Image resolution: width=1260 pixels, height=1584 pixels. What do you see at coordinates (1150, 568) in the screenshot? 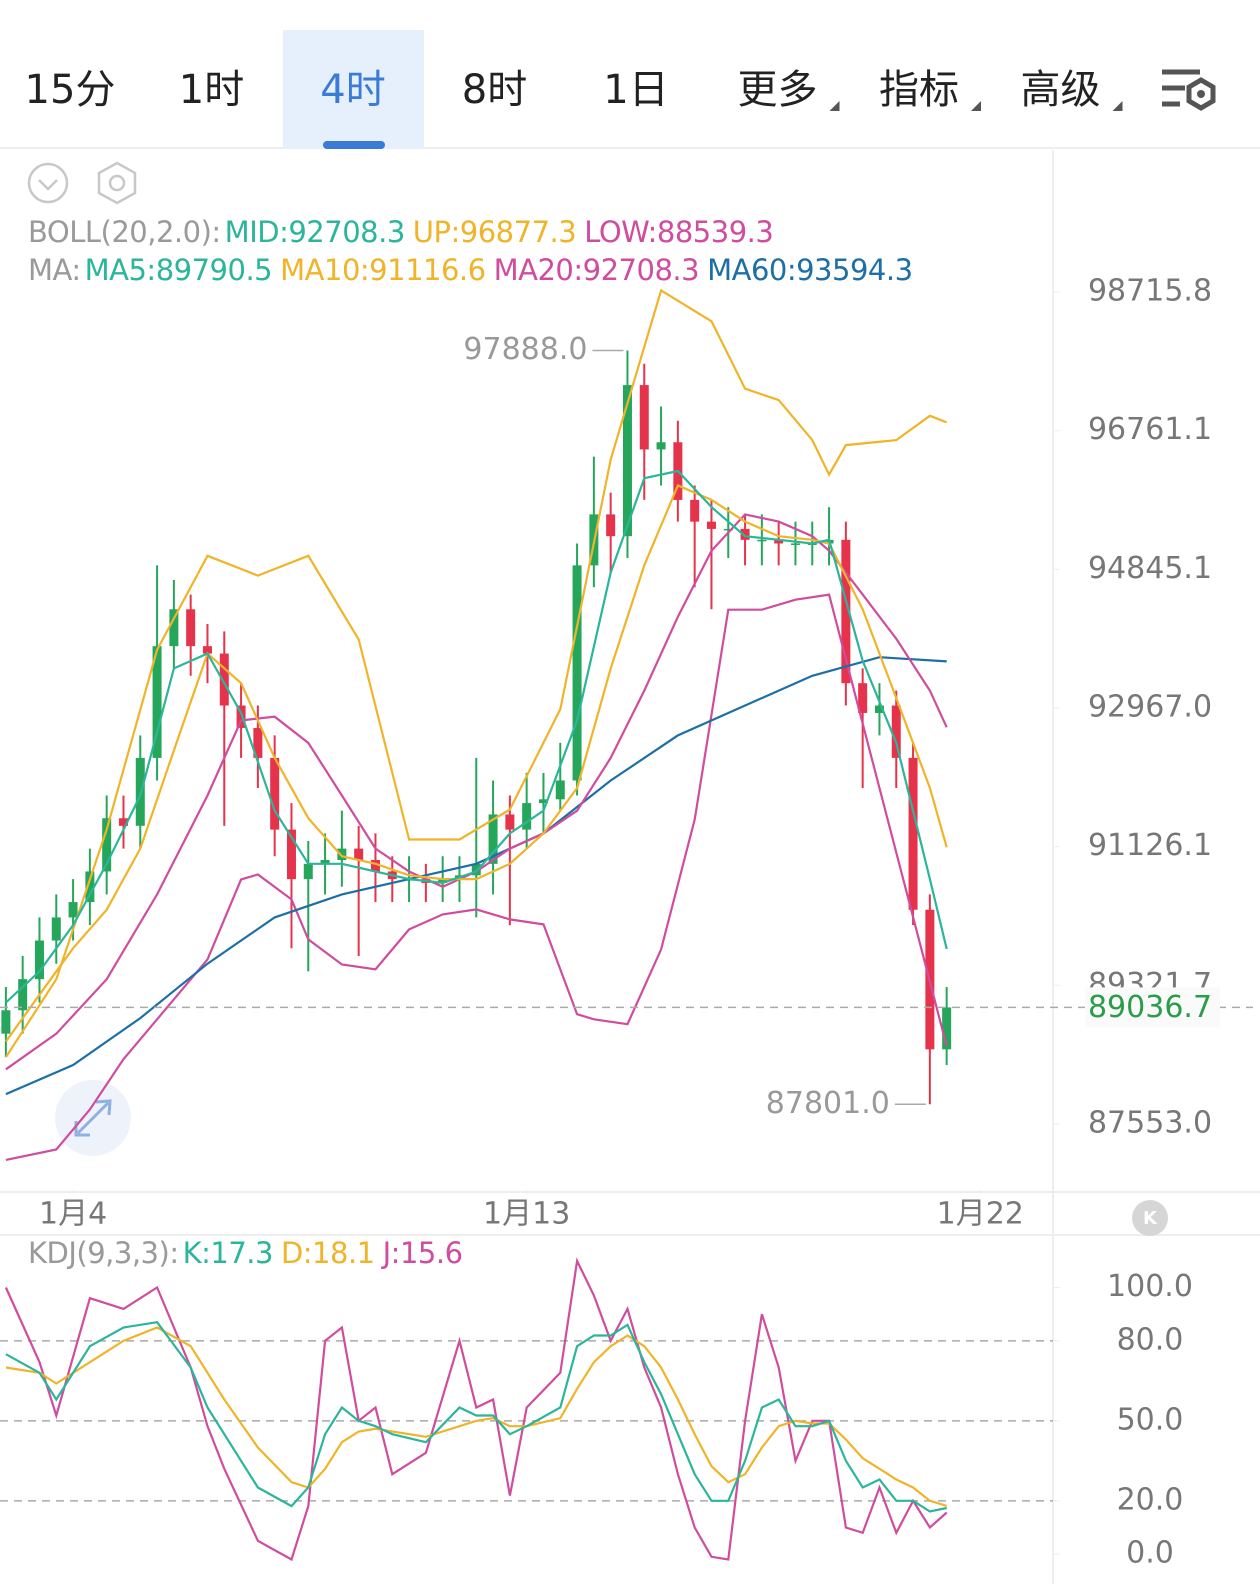
I see `y-tick-label: 94845.1` at bounding box center [1150, 568].